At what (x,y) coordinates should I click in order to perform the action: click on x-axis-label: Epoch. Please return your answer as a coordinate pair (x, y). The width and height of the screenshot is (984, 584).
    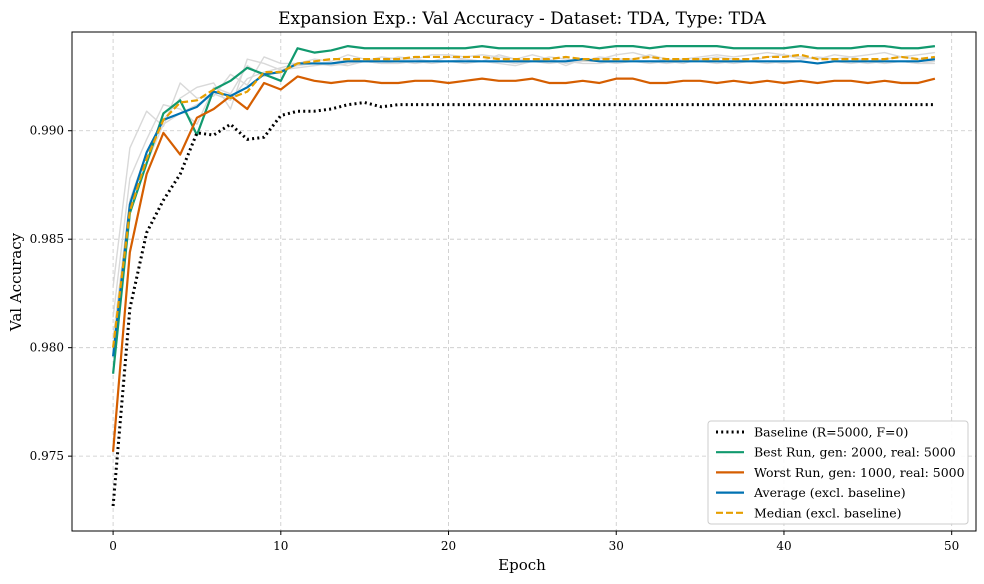
    Looking at the image, I should click on (522, 565).